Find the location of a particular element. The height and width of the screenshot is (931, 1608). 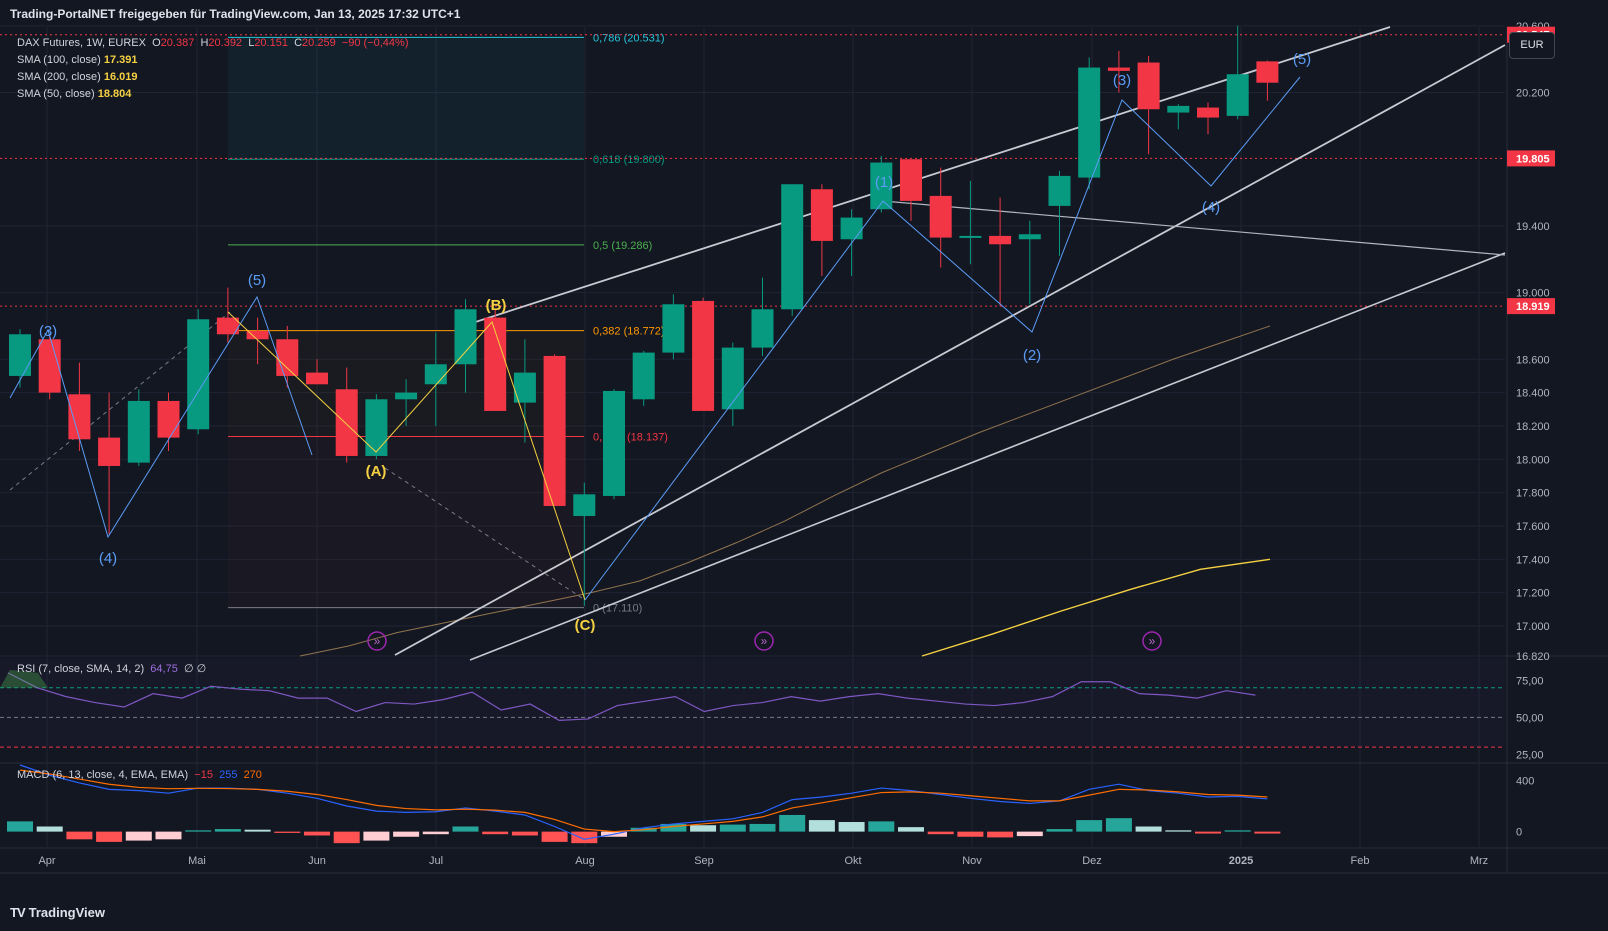

fib-level-label: 0,5 (19.286) is located at coordinates (622, 246).